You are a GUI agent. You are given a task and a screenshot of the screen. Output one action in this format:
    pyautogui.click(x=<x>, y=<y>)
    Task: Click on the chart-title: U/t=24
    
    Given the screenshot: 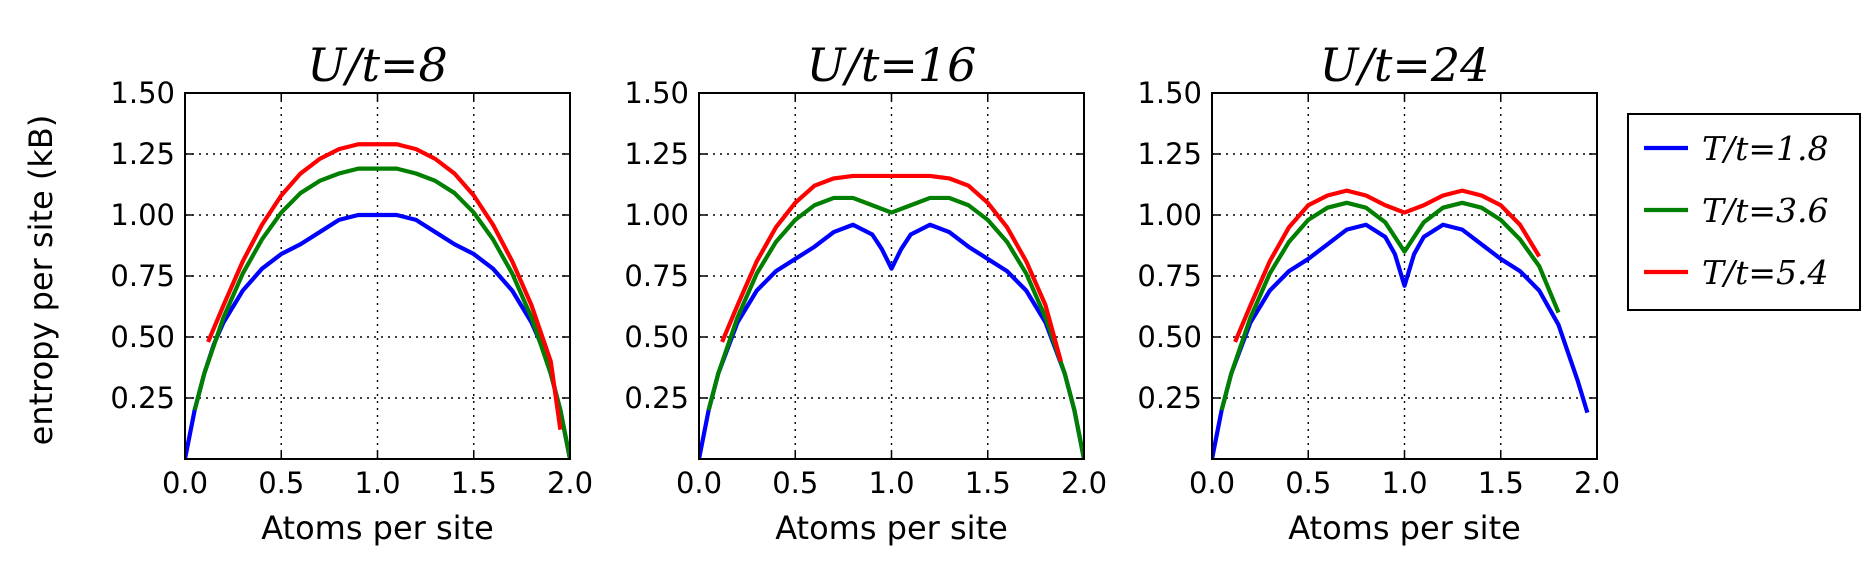 What is the action you would take?
    pyautogui.click(x=1405, y=65)
    